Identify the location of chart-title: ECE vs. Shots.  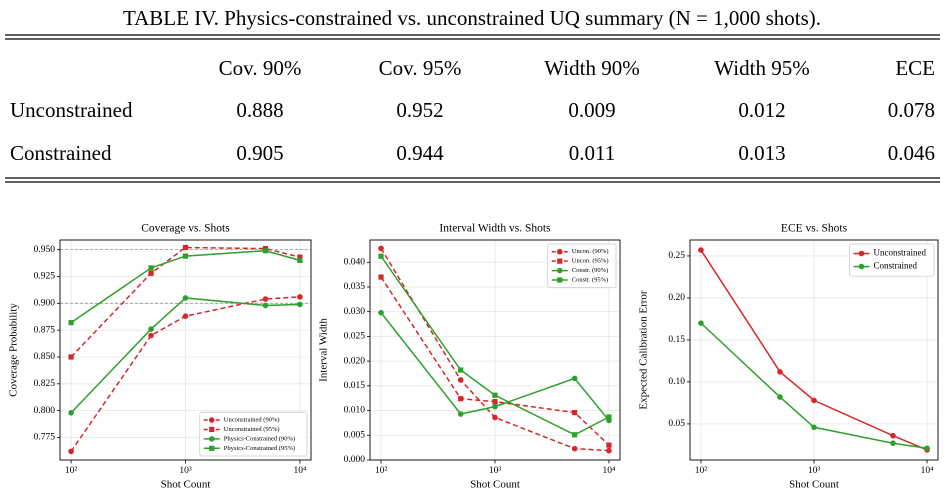
(814, 229).